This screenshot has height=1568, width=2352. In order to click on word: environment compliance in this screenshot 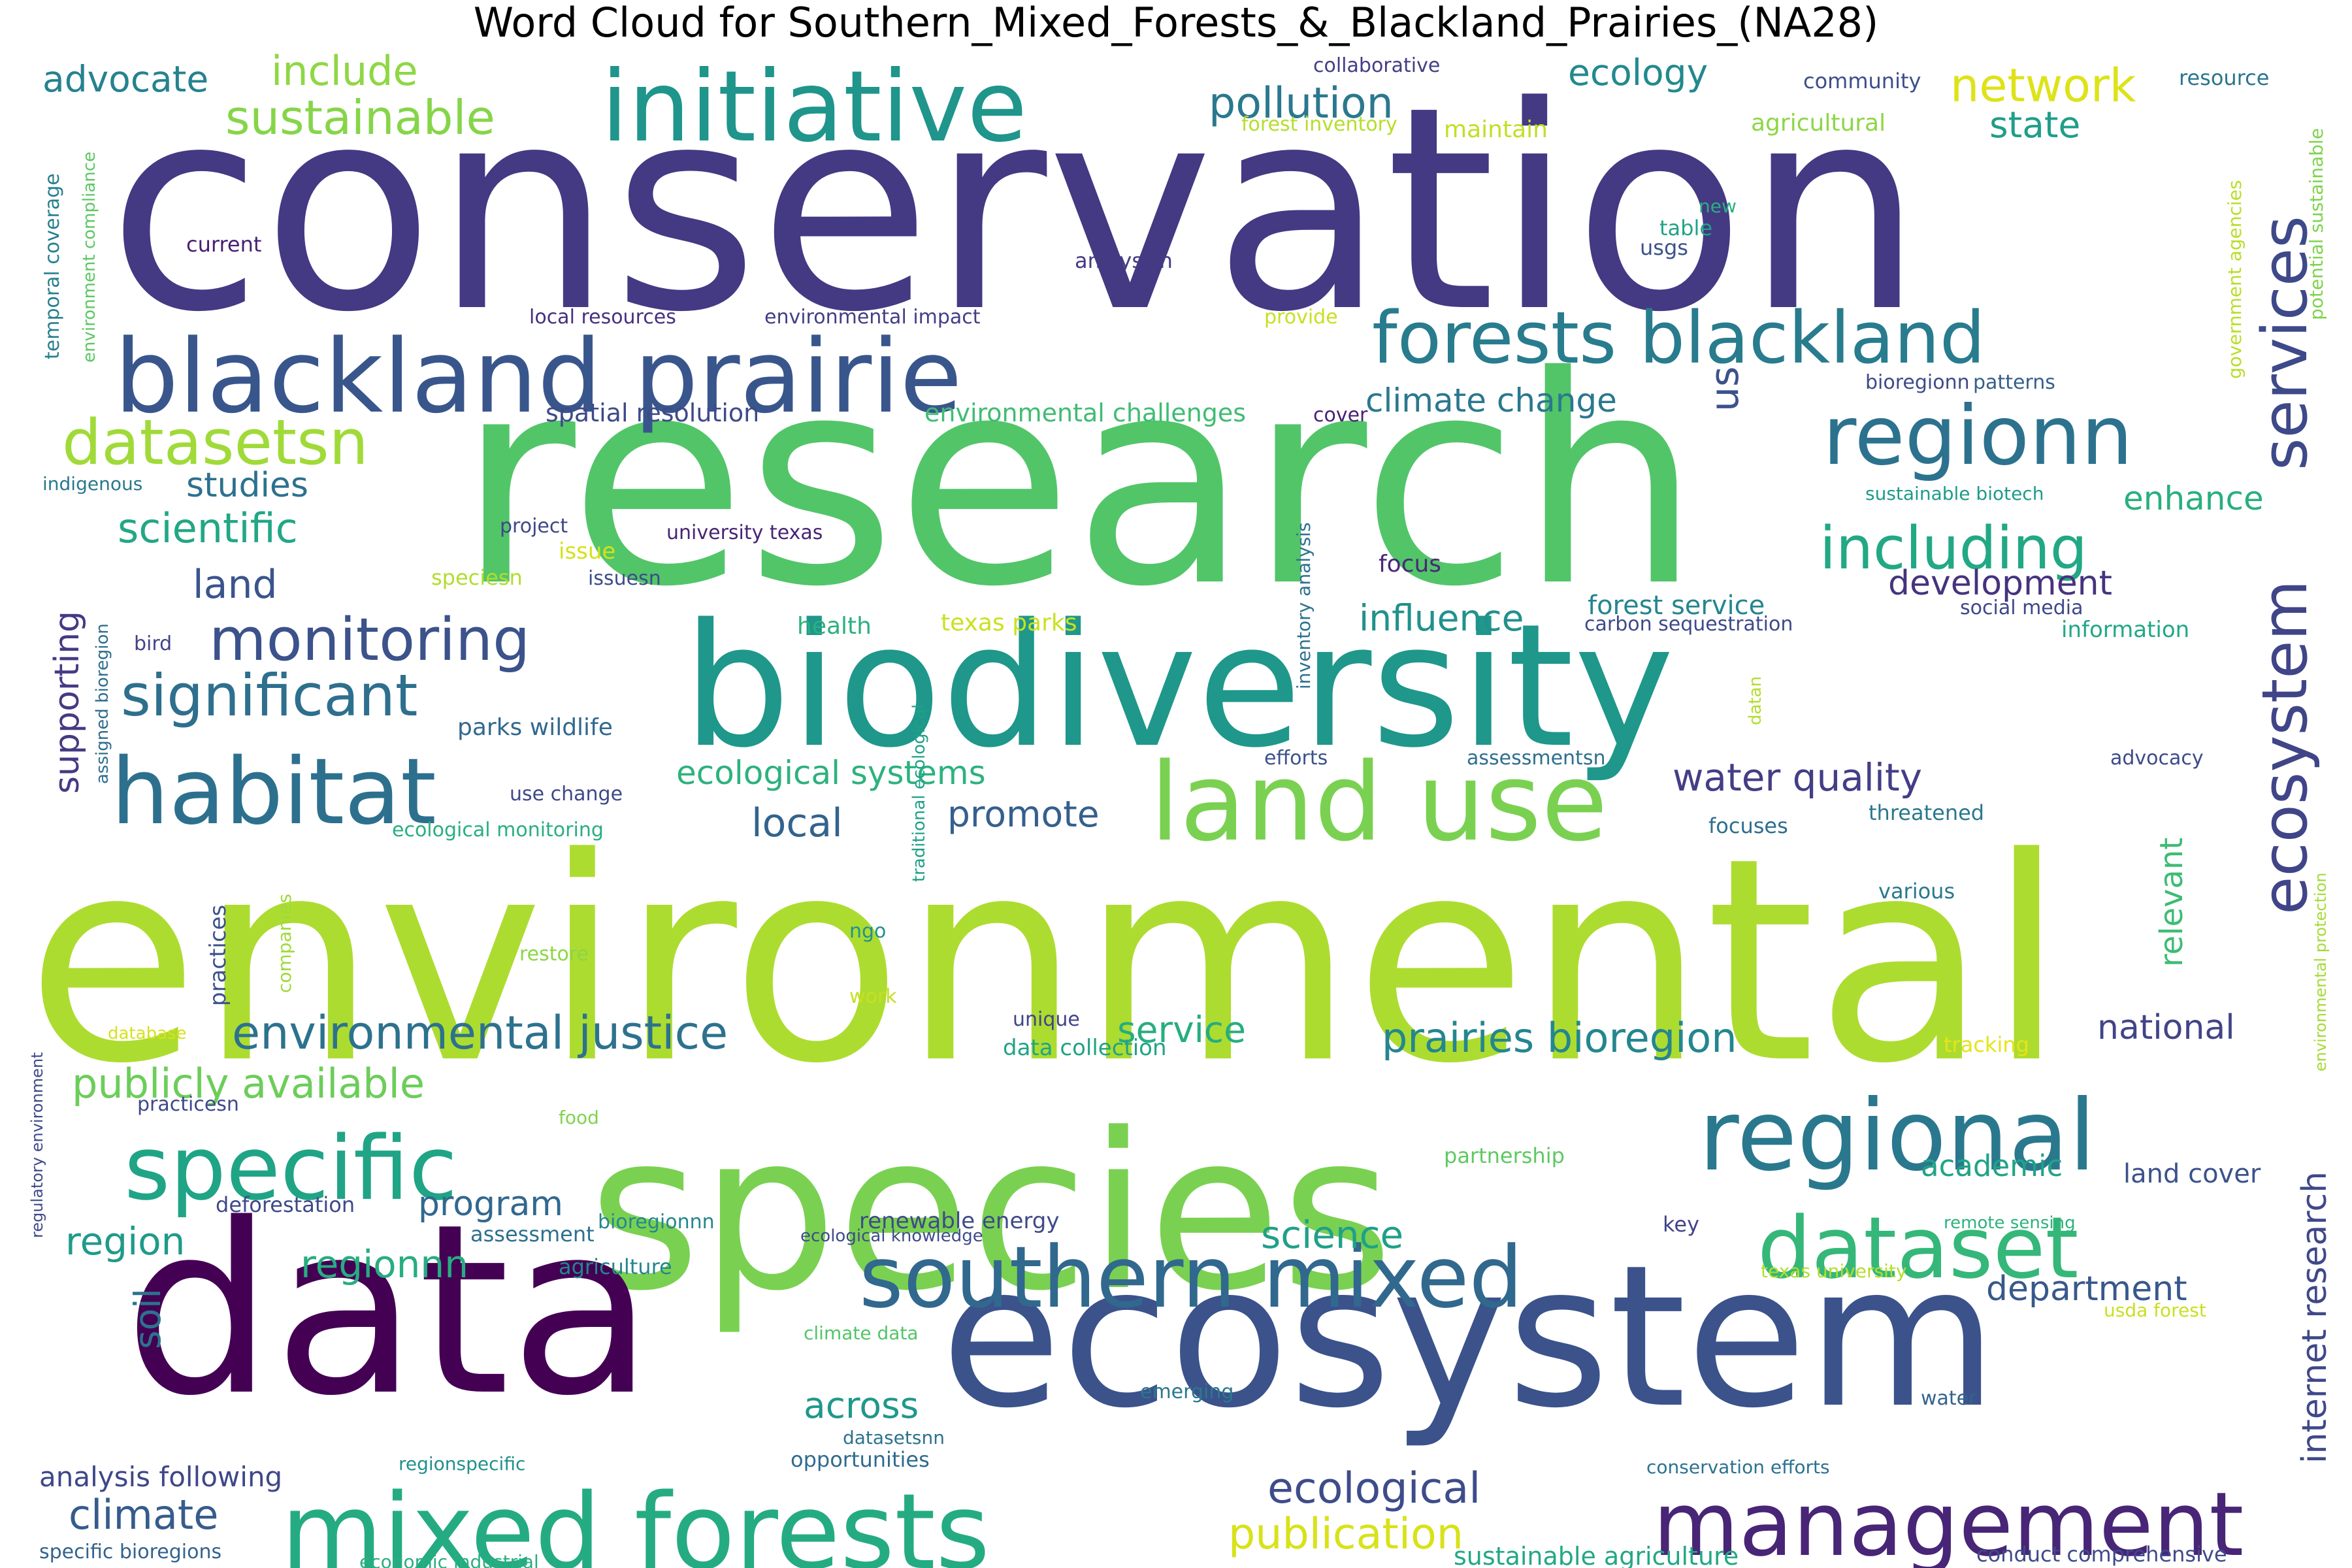, I will do `click(89, 257)`.